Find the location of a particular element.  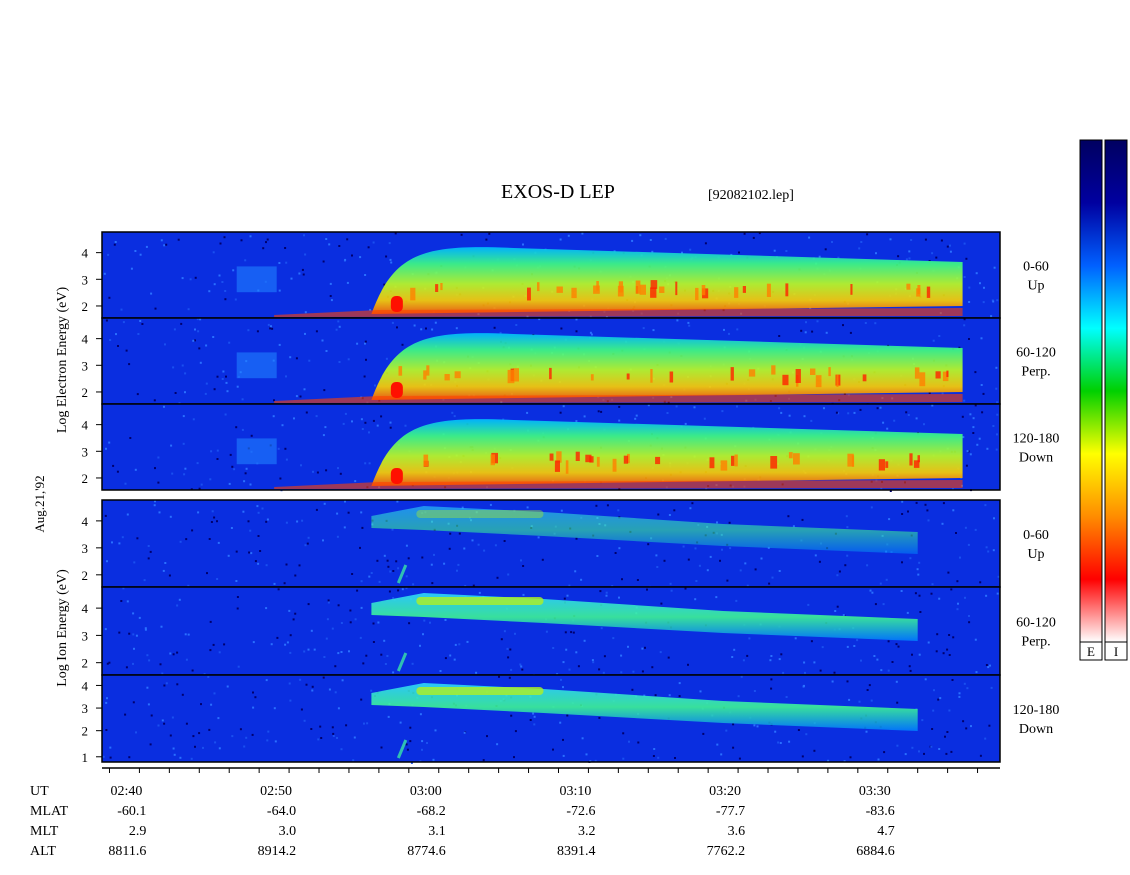

ephemeris-value: 2.9 is located at coordinates (138, 831).